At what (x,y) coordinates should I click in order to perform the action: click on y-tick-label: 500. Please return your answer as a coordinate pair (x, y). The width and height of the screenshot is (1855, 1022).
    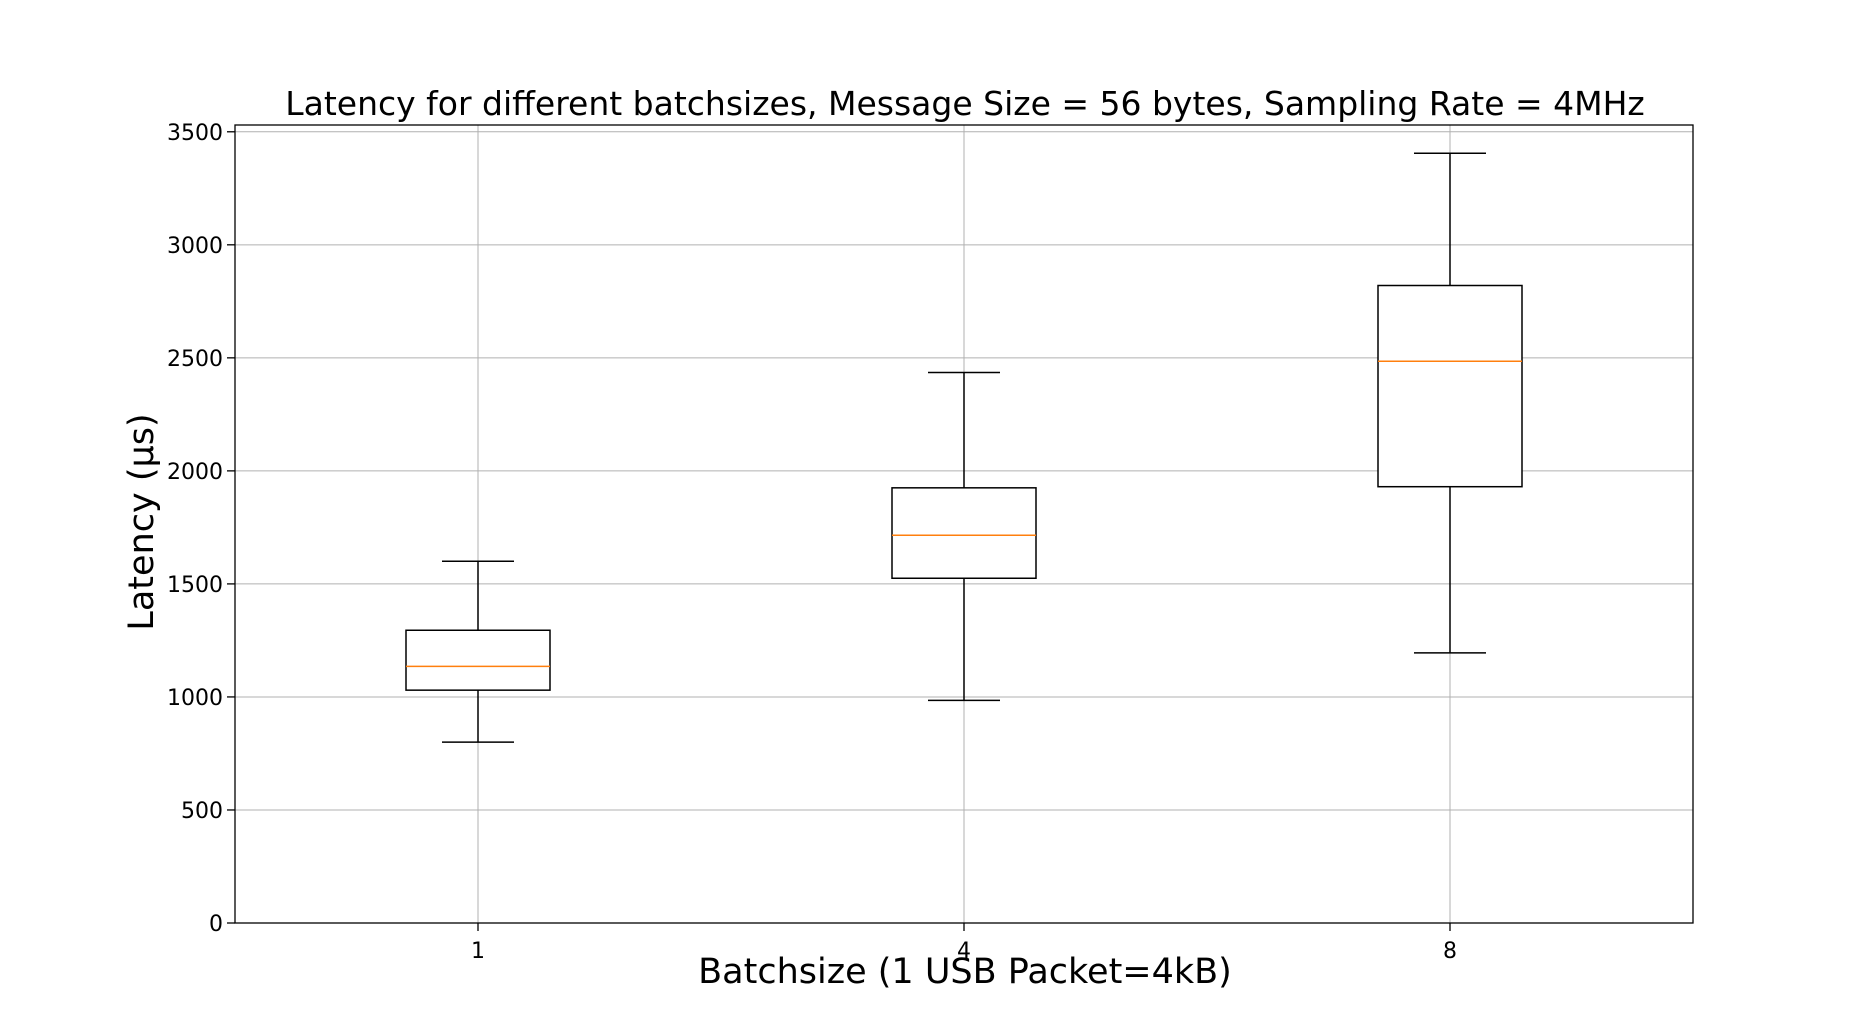
    Looking at the image, I should click on (202, 811).